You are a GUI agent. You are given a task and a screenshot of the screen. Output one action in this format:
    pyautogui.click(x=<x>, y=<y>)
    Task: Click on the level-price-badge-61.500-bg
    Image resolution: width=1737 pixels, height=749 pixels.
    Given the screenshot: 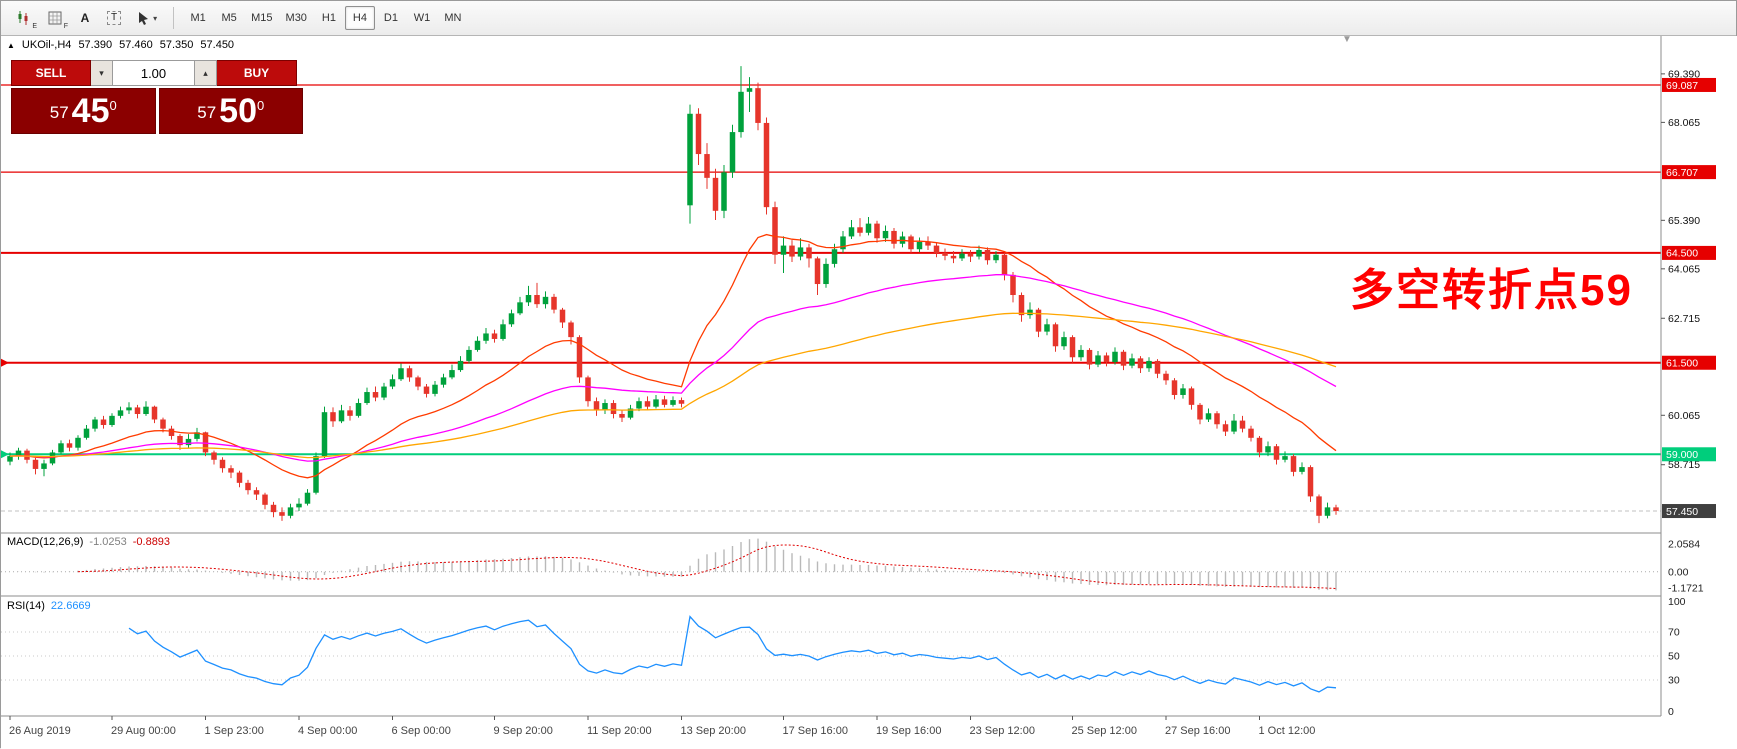 What is the action you would take?
    pyautogui.click(x=1689, y=362)
    